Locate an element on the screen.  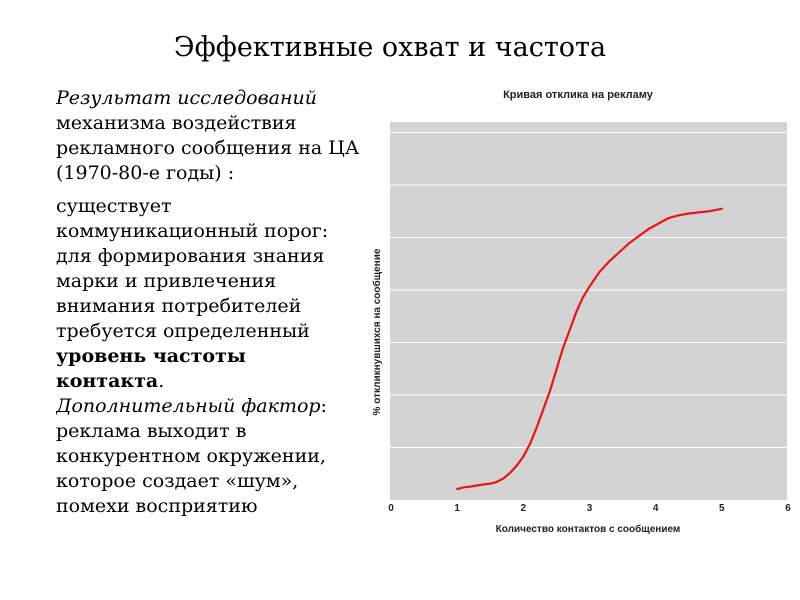
slide-title: Эффективные охват и частота is located at coordinates (390, 47).